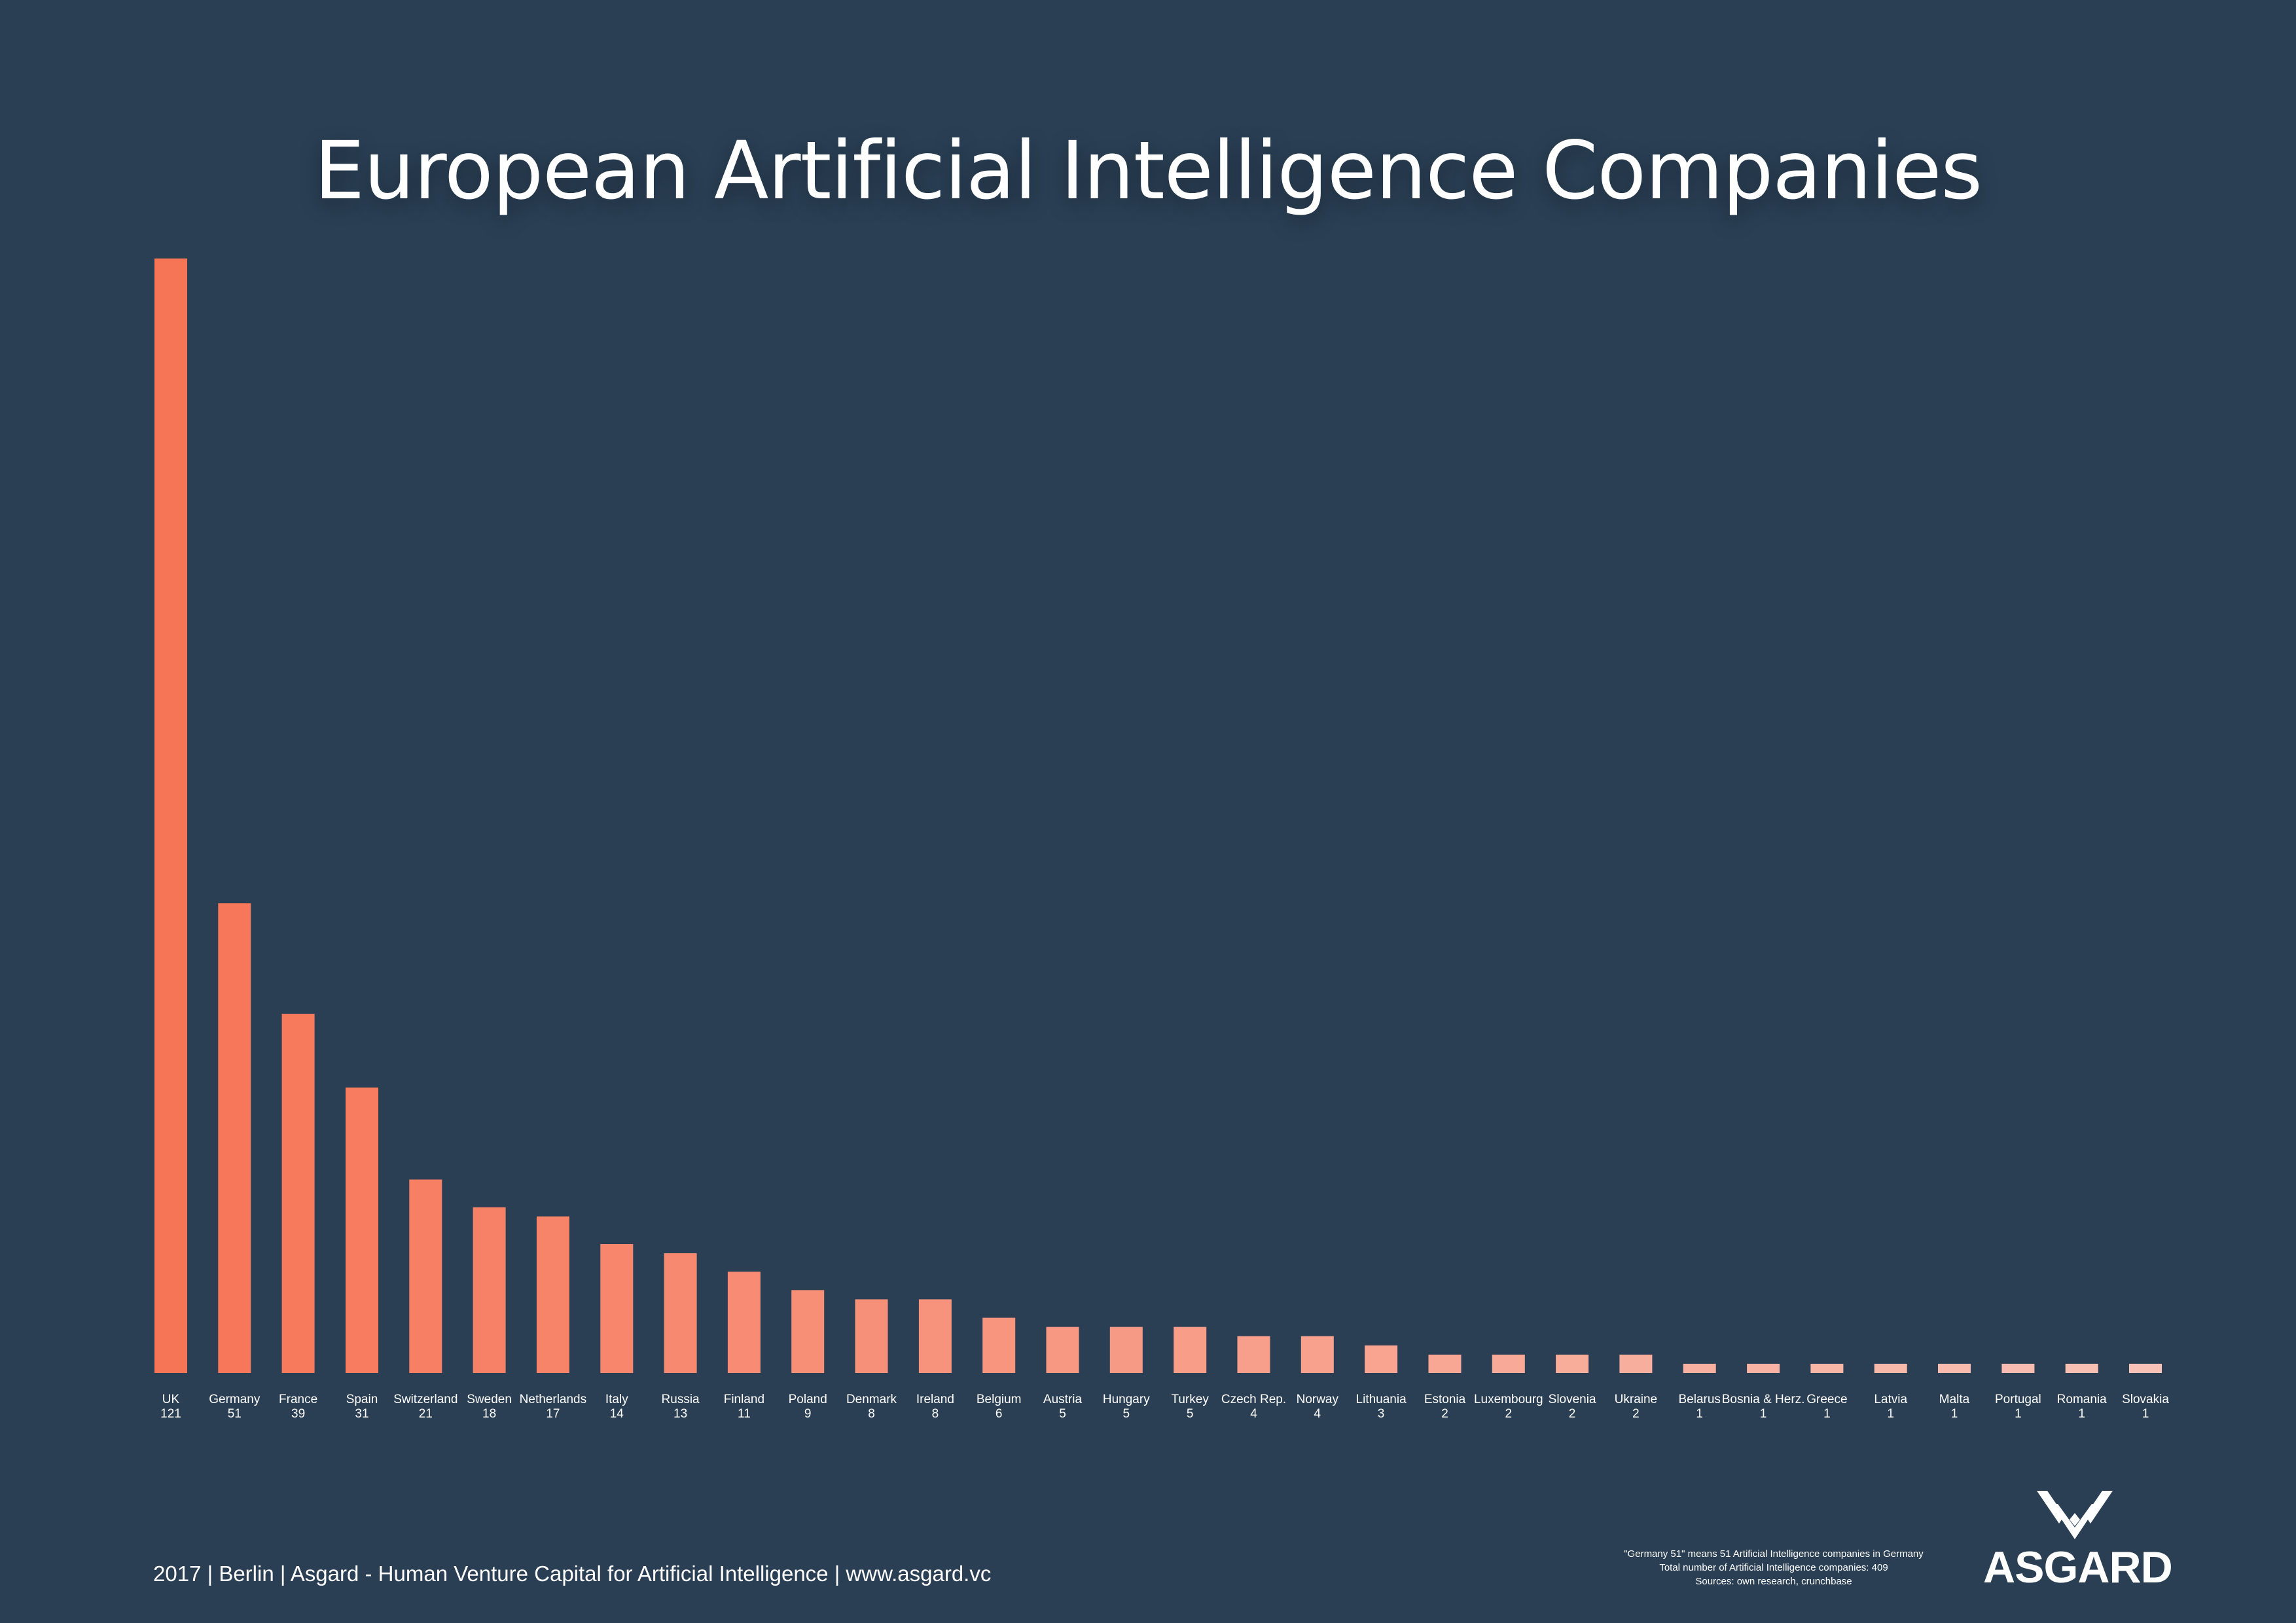 The width and height of the screenshot is (2296, 1623). I want to click on category-label: Netherlands, so click(553, 1400).